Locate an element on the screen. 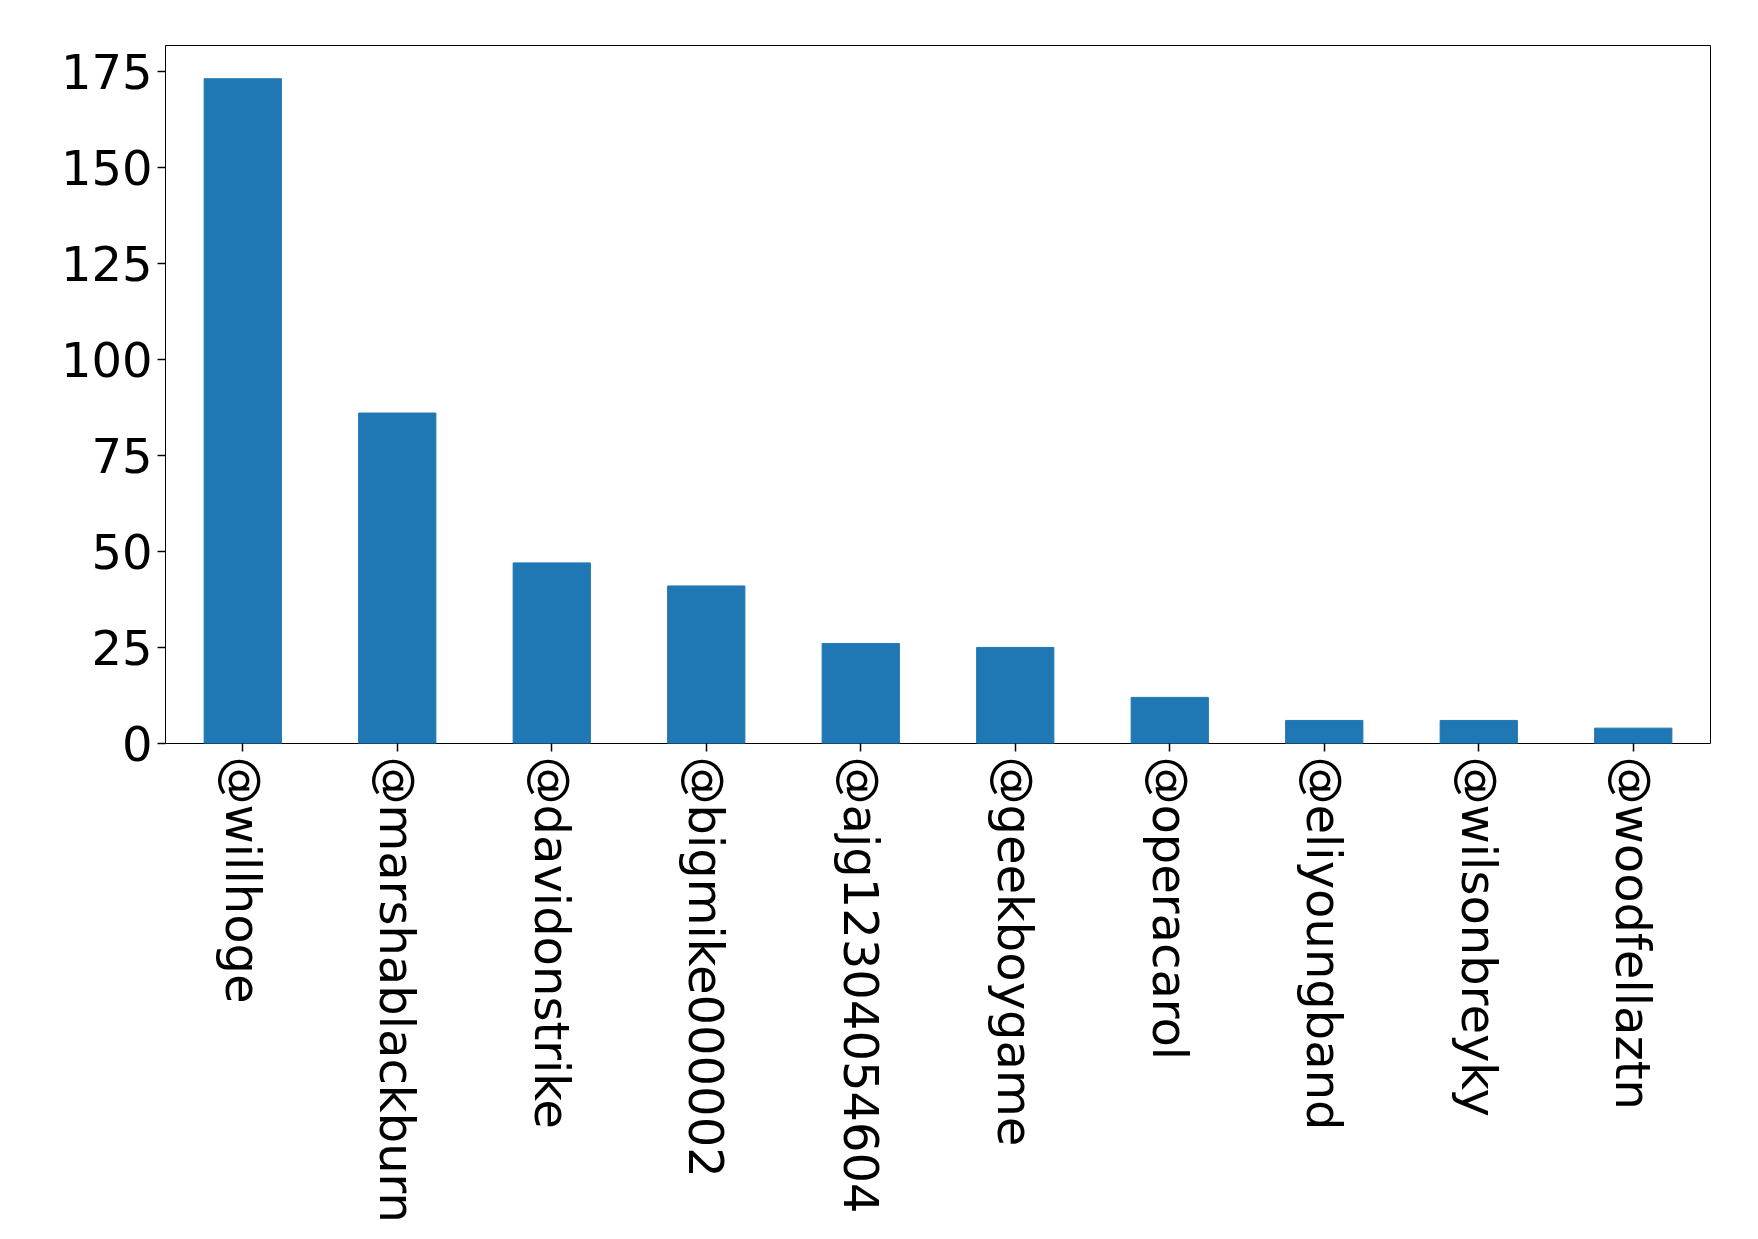 The image size is (1758, 1239). x-tick-label: @woodfellaztn is located at coordinates (1633, 933).